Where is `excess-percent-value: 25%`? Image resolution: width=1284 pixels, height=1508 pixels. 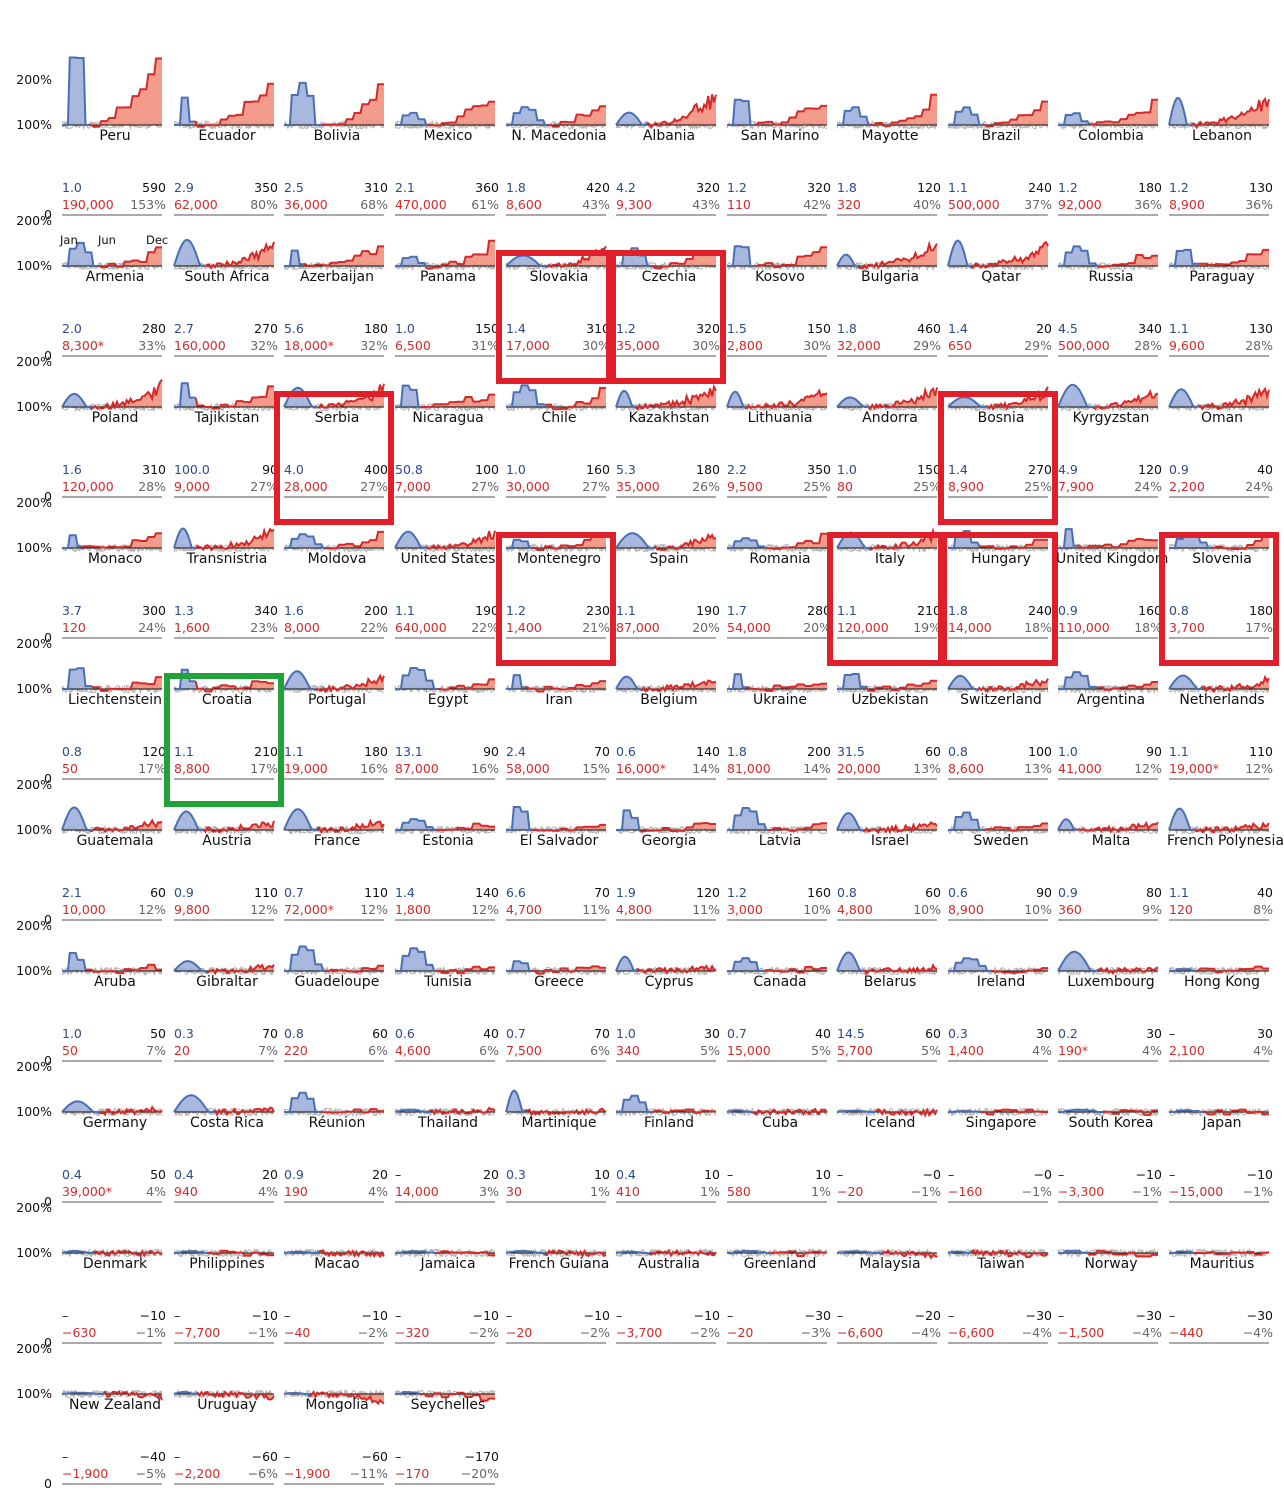
excess-percent-value: 25% is located at coordinates (817, 486).